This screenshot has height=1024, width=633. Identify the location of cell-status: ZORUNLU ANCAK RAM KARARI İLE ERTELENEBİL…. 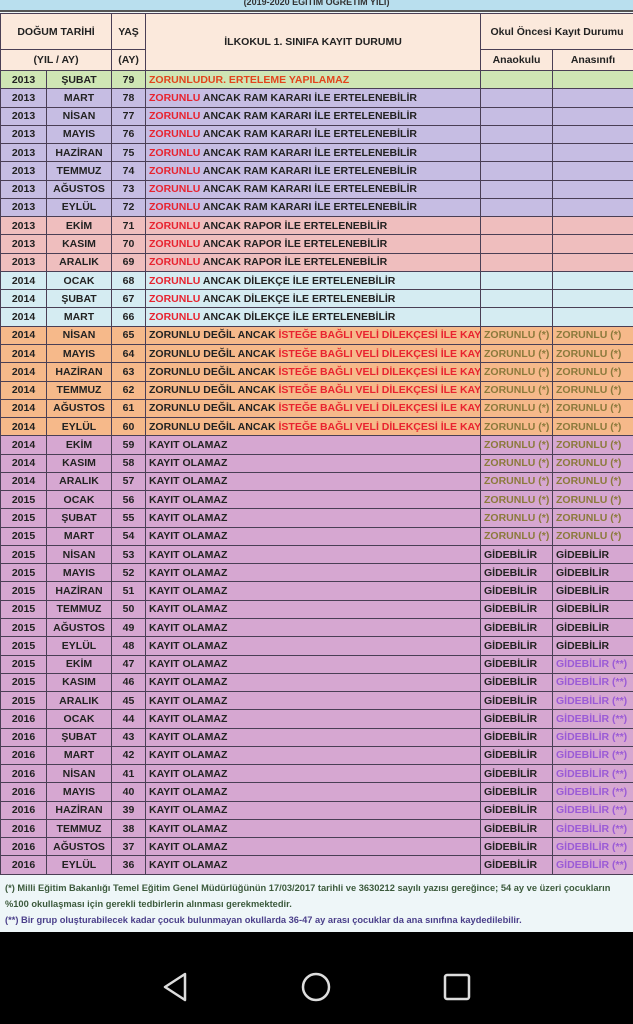
(313, 207).